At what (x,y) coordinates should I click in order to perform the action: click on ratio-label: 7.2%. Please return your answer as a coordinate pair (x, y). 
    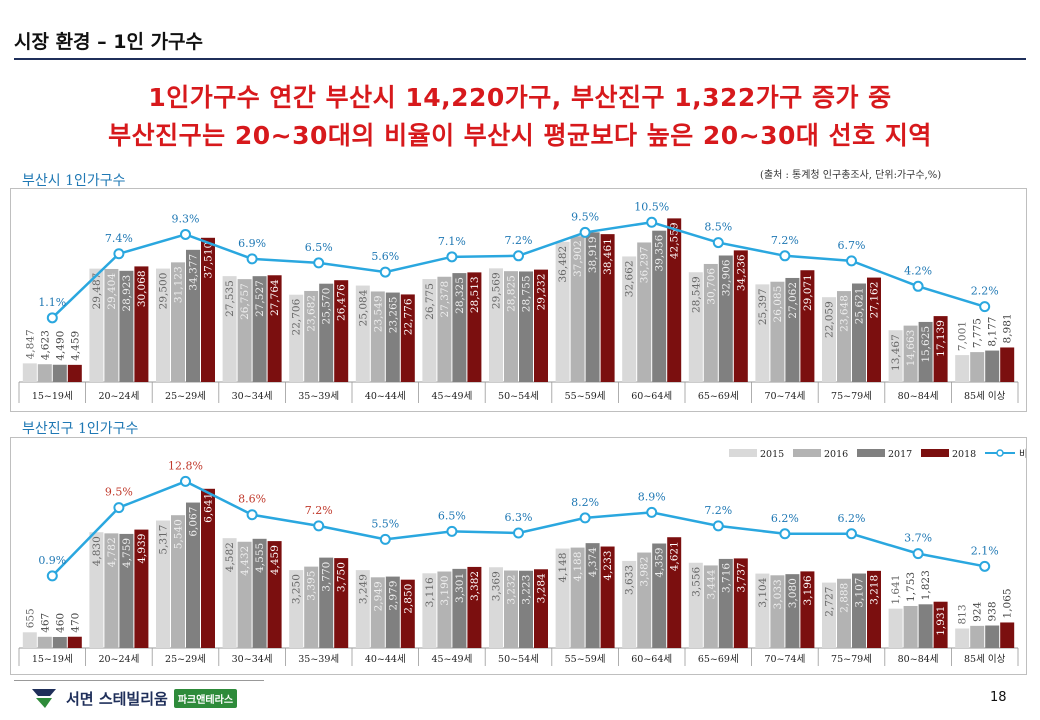
    Looking at the image, I should click on (519, 240).